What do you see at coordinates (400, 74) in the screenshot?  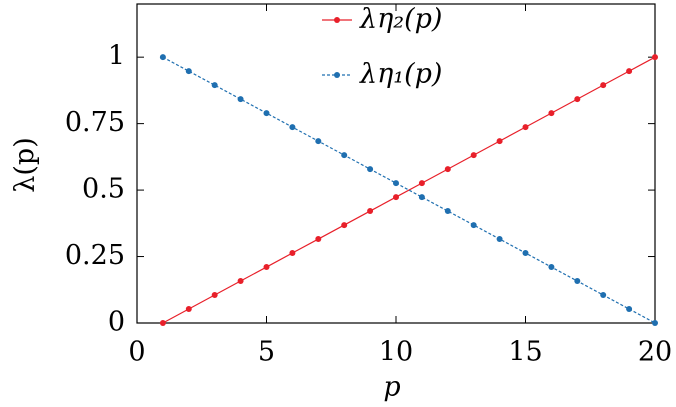 I see `legend-label: λη₁(p)` at bounding box center [400, 74].